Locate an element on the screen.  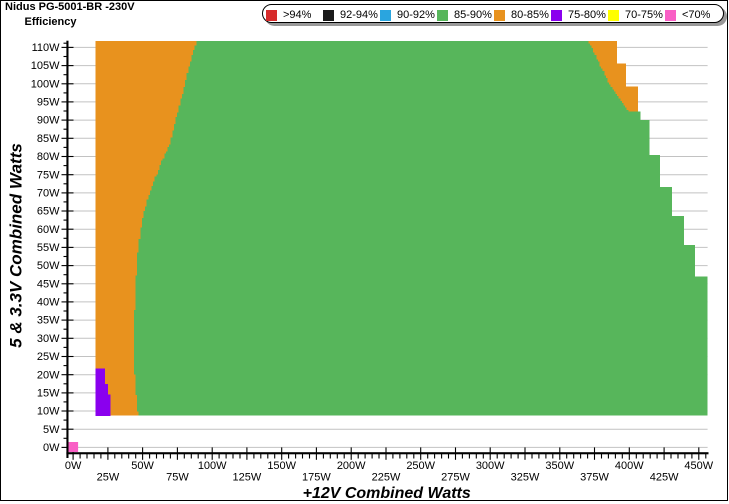
svg-text: 150W is located at coordinates (281, 466).